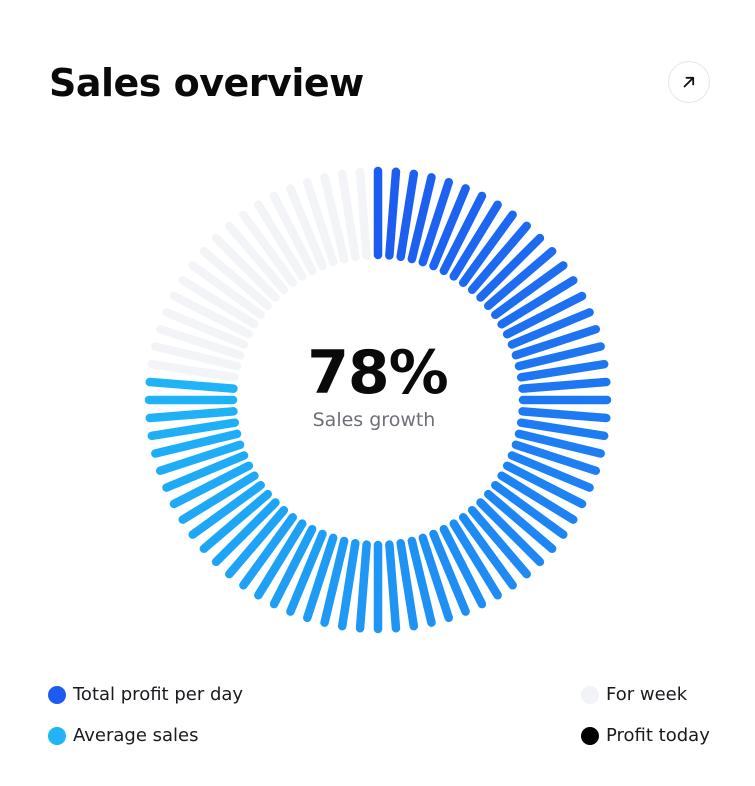 The image size is (755, 786). What do you see at coordinates (206, 83) in the screenshot?
I see `card-title: Sales overview` at bounding box center [206, 83].